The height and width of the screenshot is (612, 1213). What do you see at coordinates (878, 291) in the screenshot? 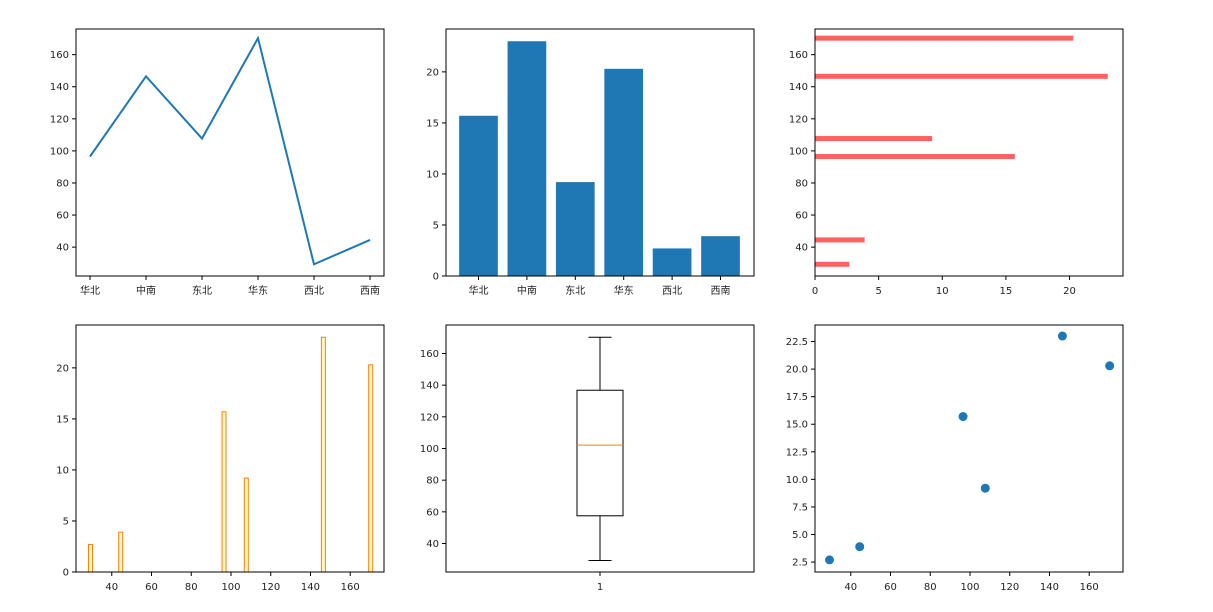
I see `x-tick-label-3-1: 5` at bounding box center [878, 291].